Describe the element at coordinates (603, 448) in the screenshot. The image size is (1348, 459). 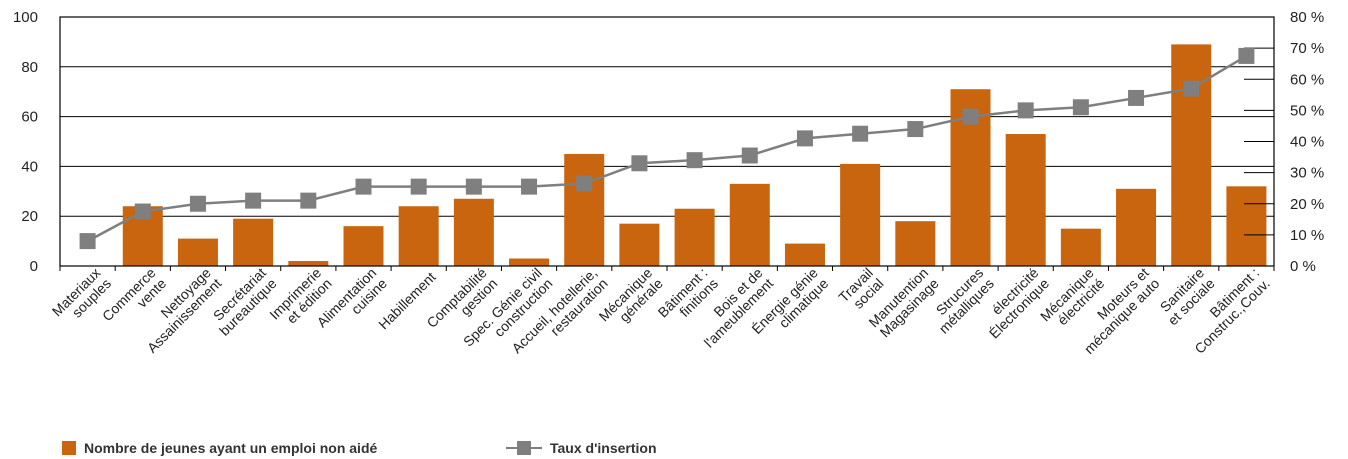
I see `legend-line-label: Taux d'insertion` at that location.